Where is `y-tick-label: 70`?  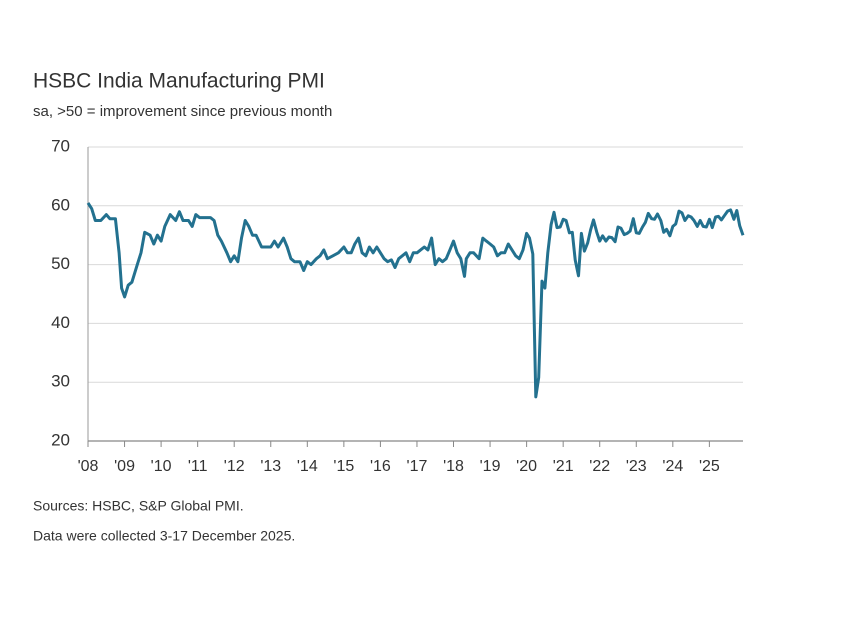 y-tick-label: 70 is located at coordinates (60, 145).